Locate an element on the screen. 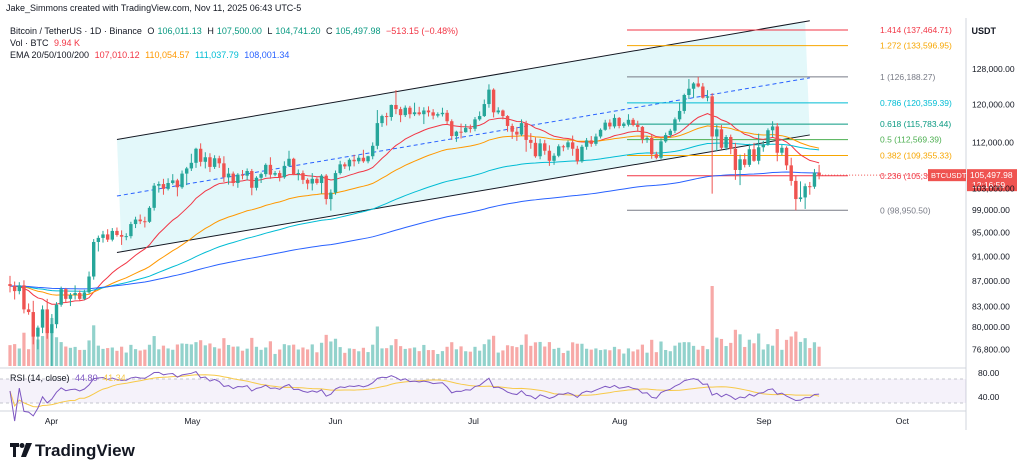  legend-volume: Vol · BTC 9.94 K is located at coordinates (46, 43).